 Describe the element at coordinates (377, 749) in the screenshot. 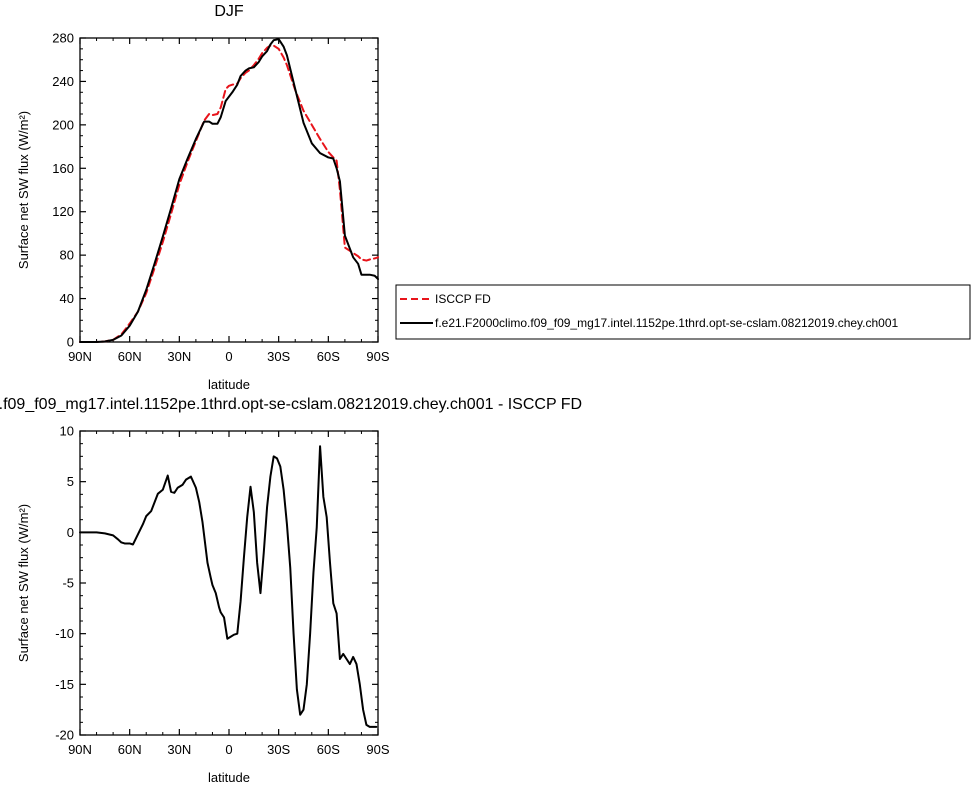

I see `bottom-x-tick-label: 90S` at that location.